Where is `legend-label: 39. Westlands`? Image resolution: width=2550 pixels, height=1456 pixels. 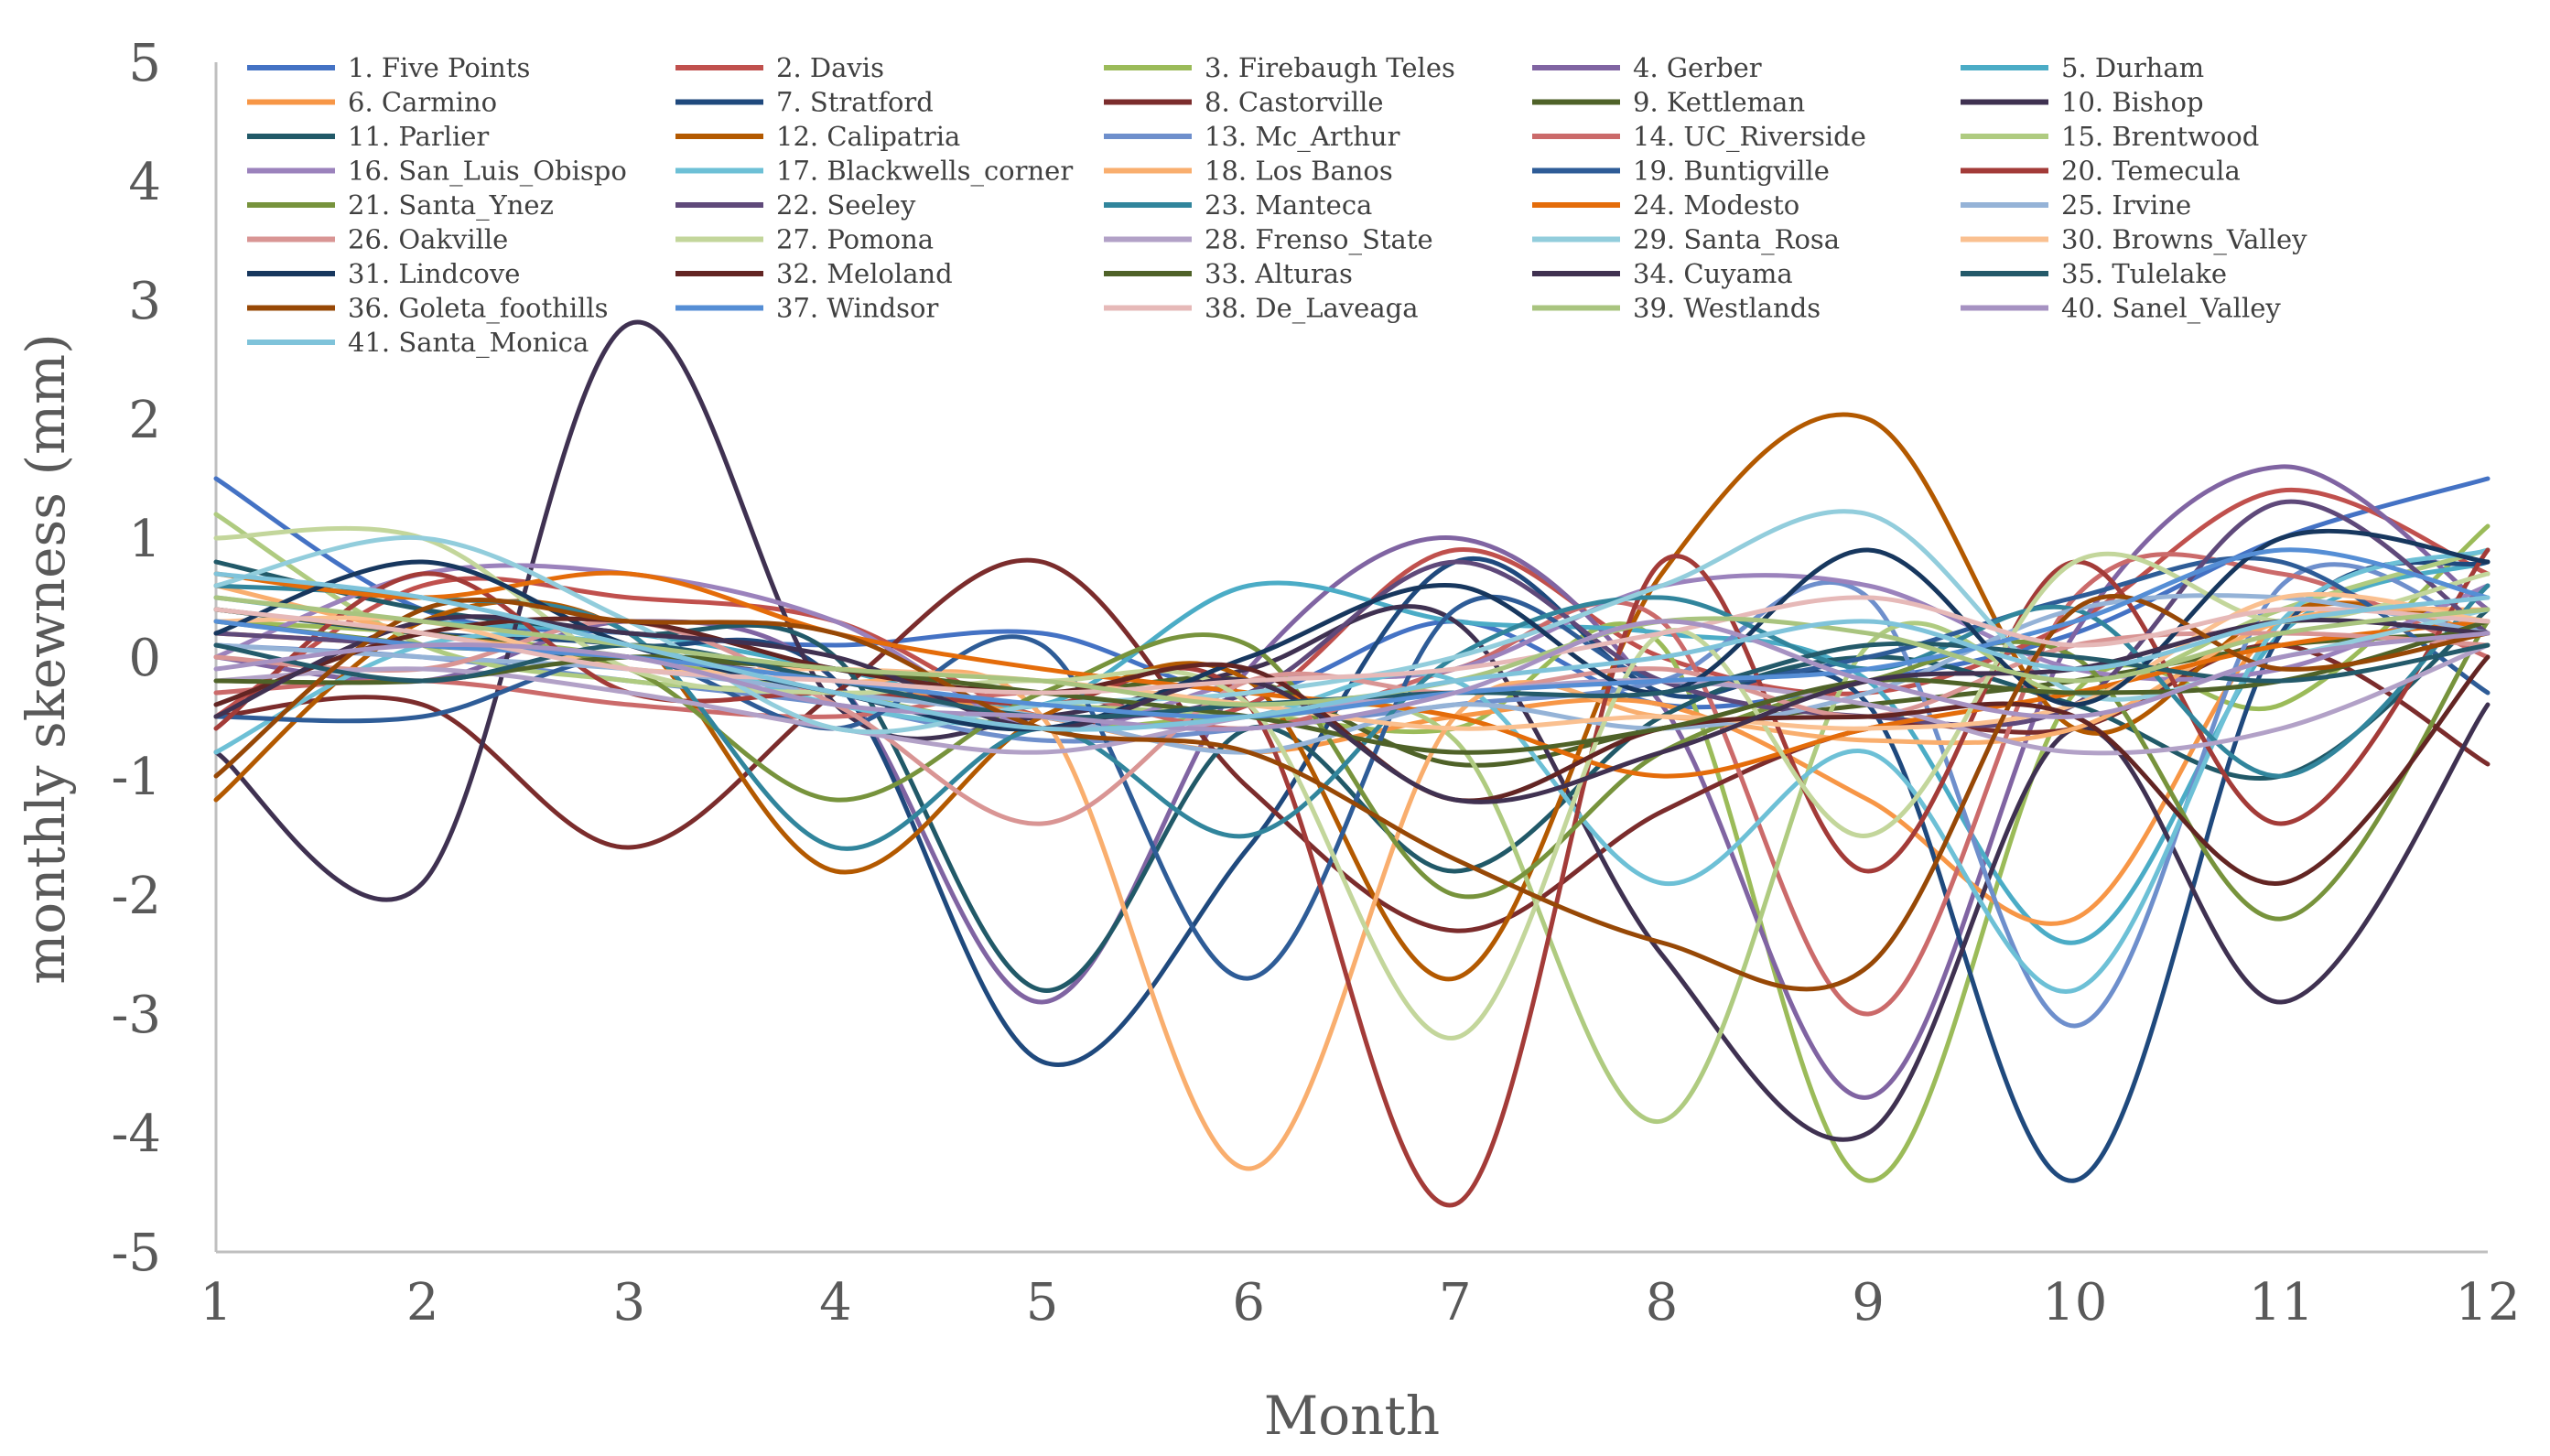 legend-label: 39. Westlands is located at coordinates (1727, 308).